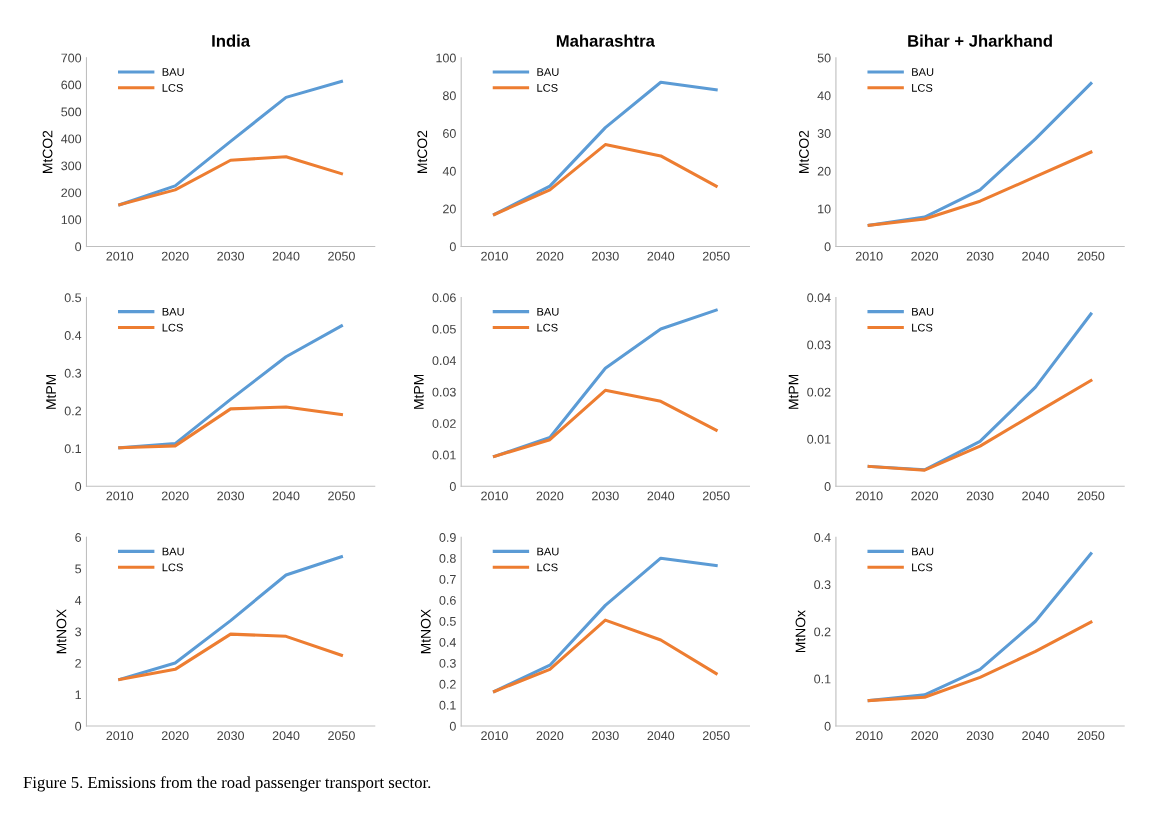 This screenshot has height=825, width=1153. I want to click on y-tick-label: 0.03, so click(444, 392).